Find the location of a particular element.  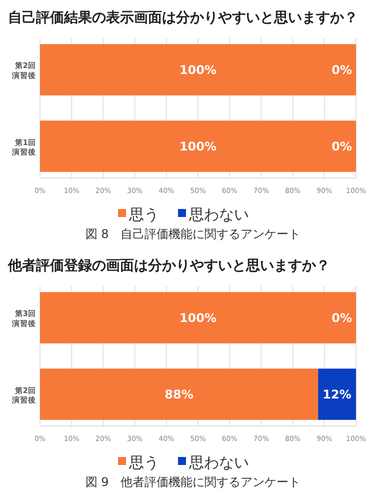

caption: 図 9 他者評価機能に関するアンケート is located at coordinates (193, 482).